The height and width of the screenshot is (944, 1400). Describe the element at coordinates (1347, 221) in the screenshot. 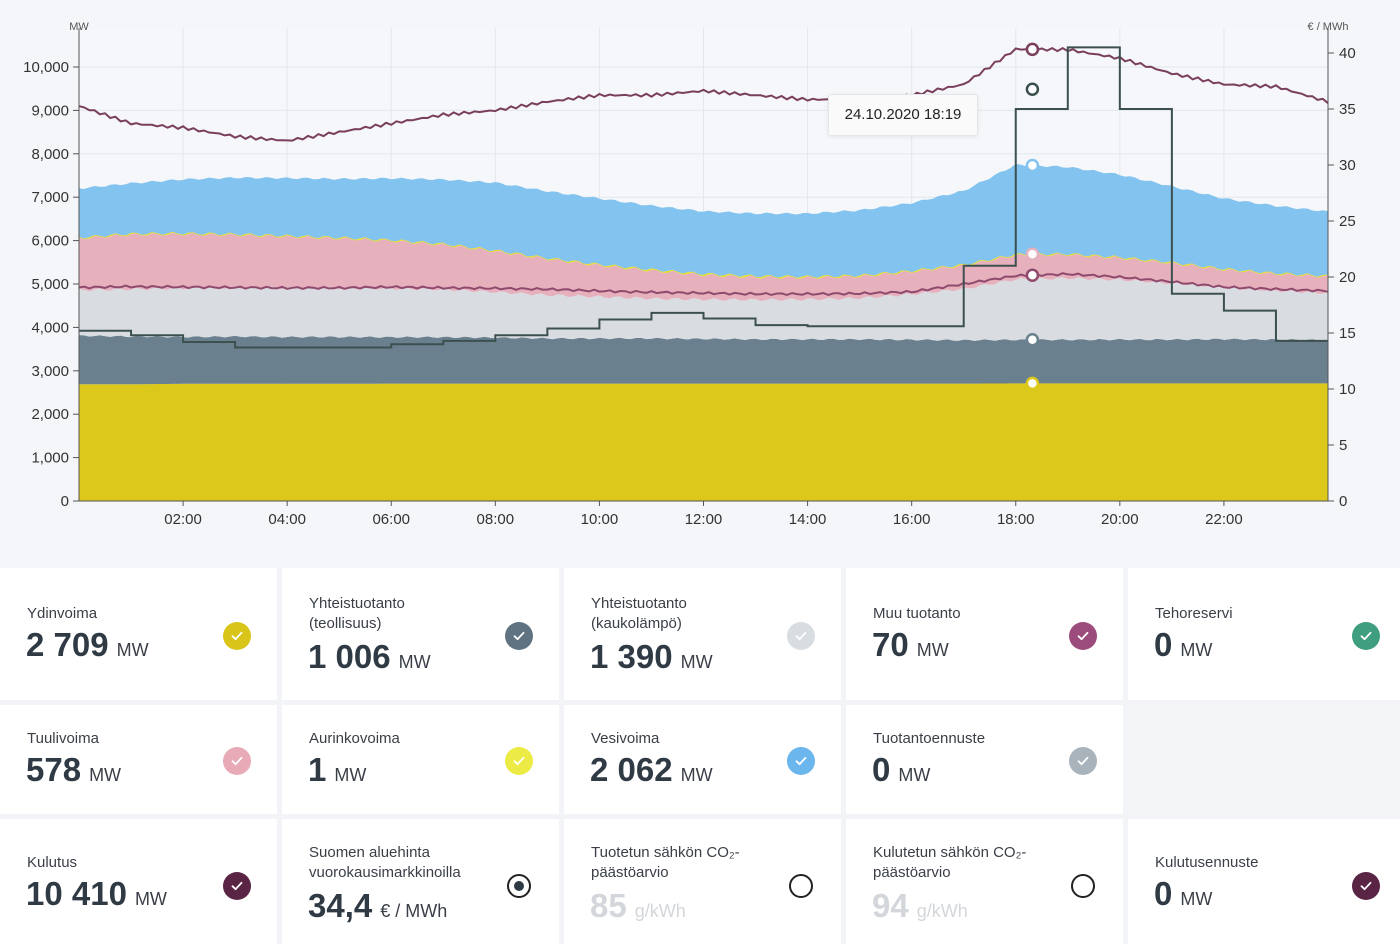

I see `y-right-tick-label: 25` at that location.